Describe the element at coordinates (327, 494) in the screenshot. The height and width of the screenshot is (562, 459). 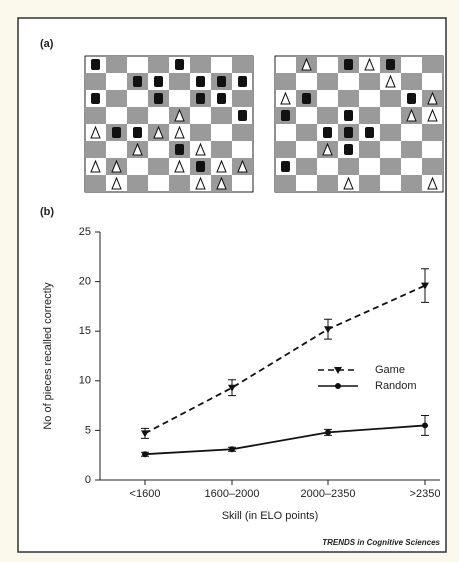
I see `x-tick-label: 2000–2350` at that location.